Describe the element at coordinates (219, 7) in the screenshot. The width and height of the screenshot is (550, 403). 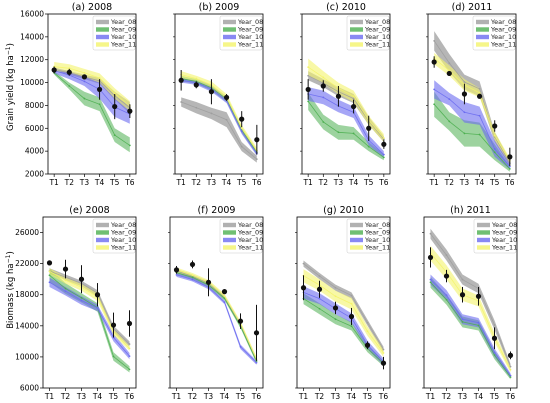
I see `panel-title: (b) 2009` at that location.